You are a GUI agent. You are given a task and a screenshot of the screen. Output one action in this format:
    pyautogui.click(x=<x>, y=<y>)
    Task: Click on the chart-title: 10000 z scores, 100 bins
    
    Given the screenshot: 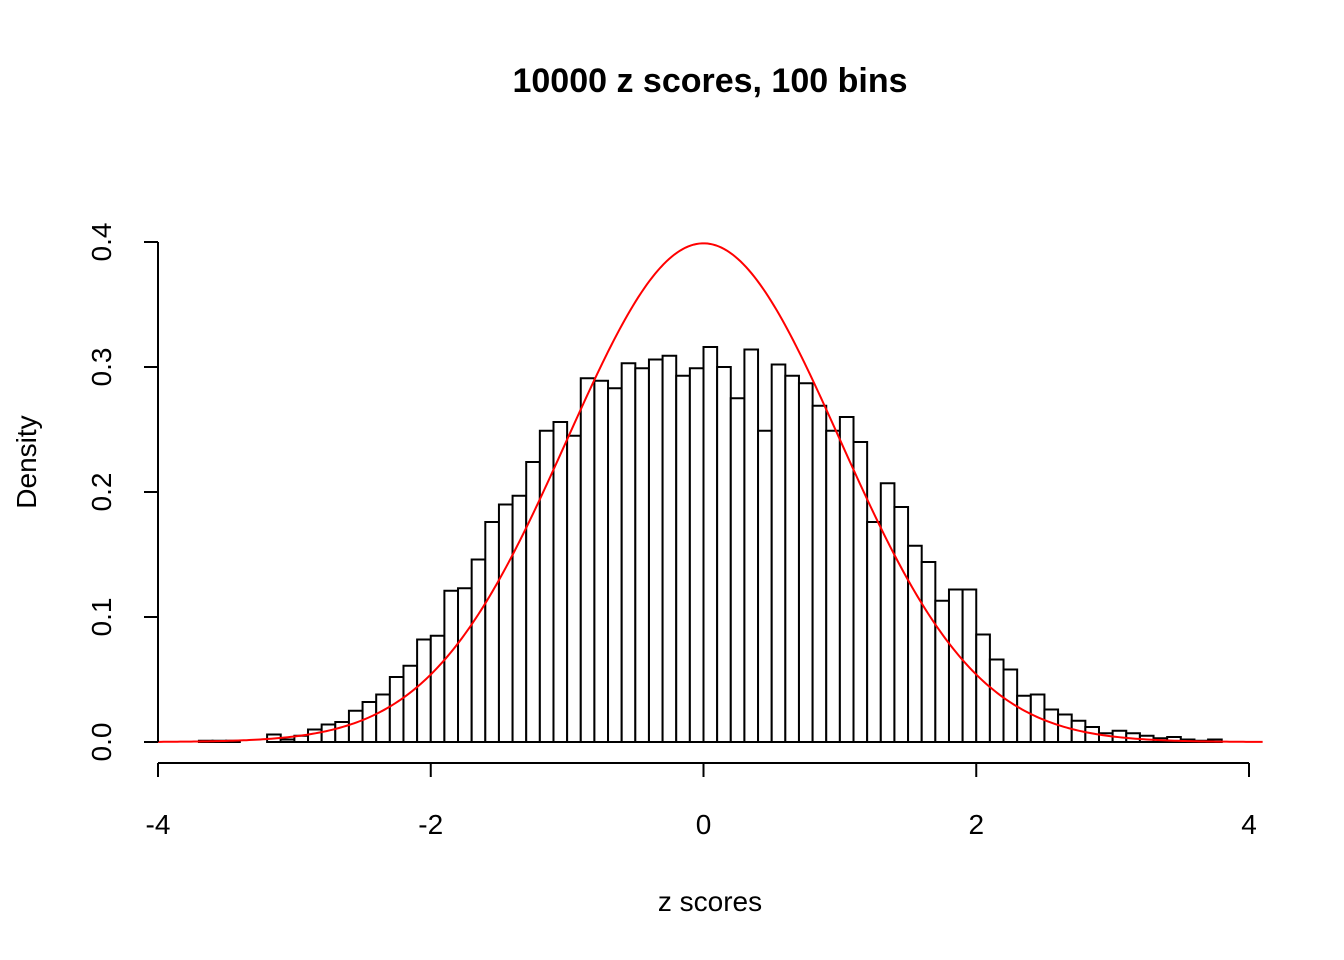 What is the action you would take?
    pyautogui.click(x=709, y=81)
    